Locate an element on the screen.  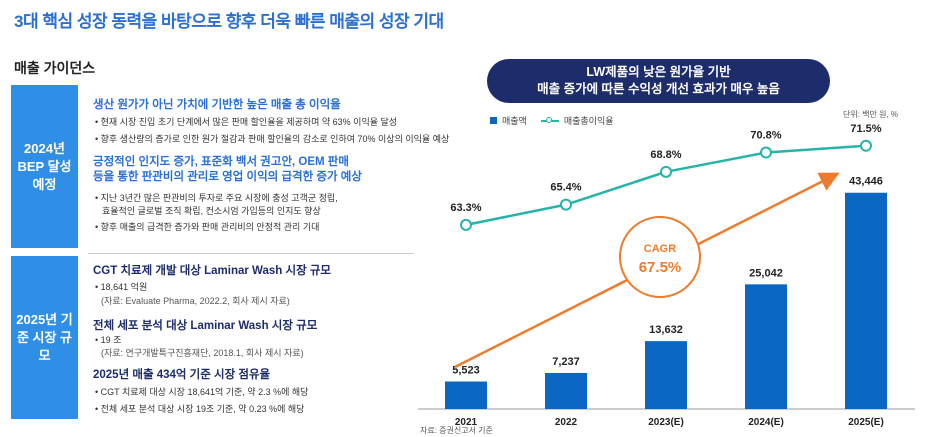
legend-bar-label: 매출액 is located at coordinates (514, 121).